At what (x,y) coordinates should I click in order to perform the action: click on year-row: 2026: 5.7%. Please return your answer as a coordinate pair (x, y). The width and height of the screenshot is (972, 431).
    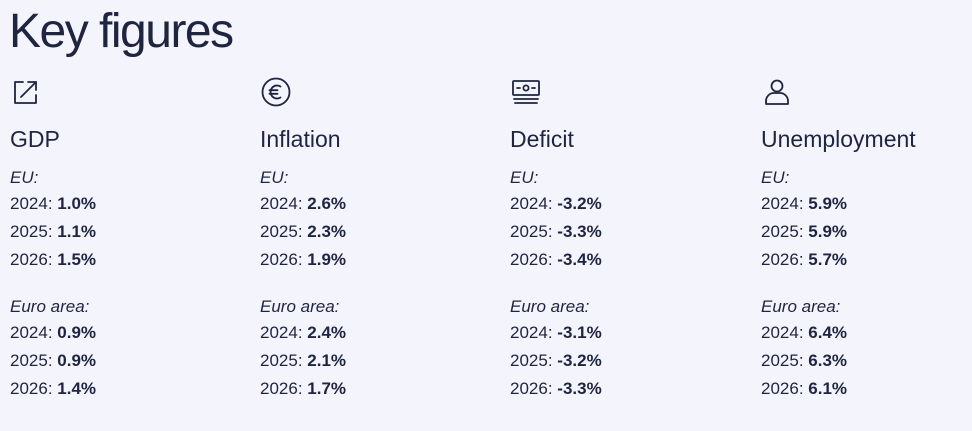
    Looking at the image, I should click on (804, 259).